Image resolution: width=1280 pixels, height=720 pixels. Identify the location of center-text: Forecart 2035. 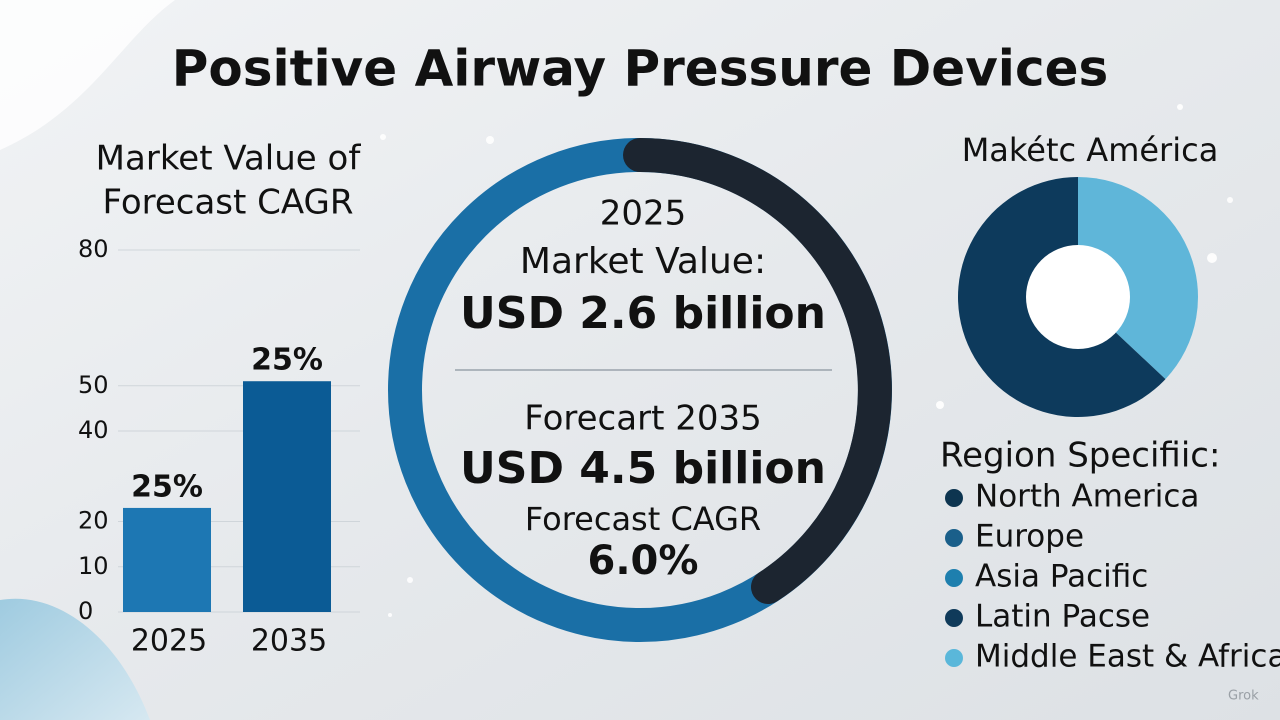
(642, 419).